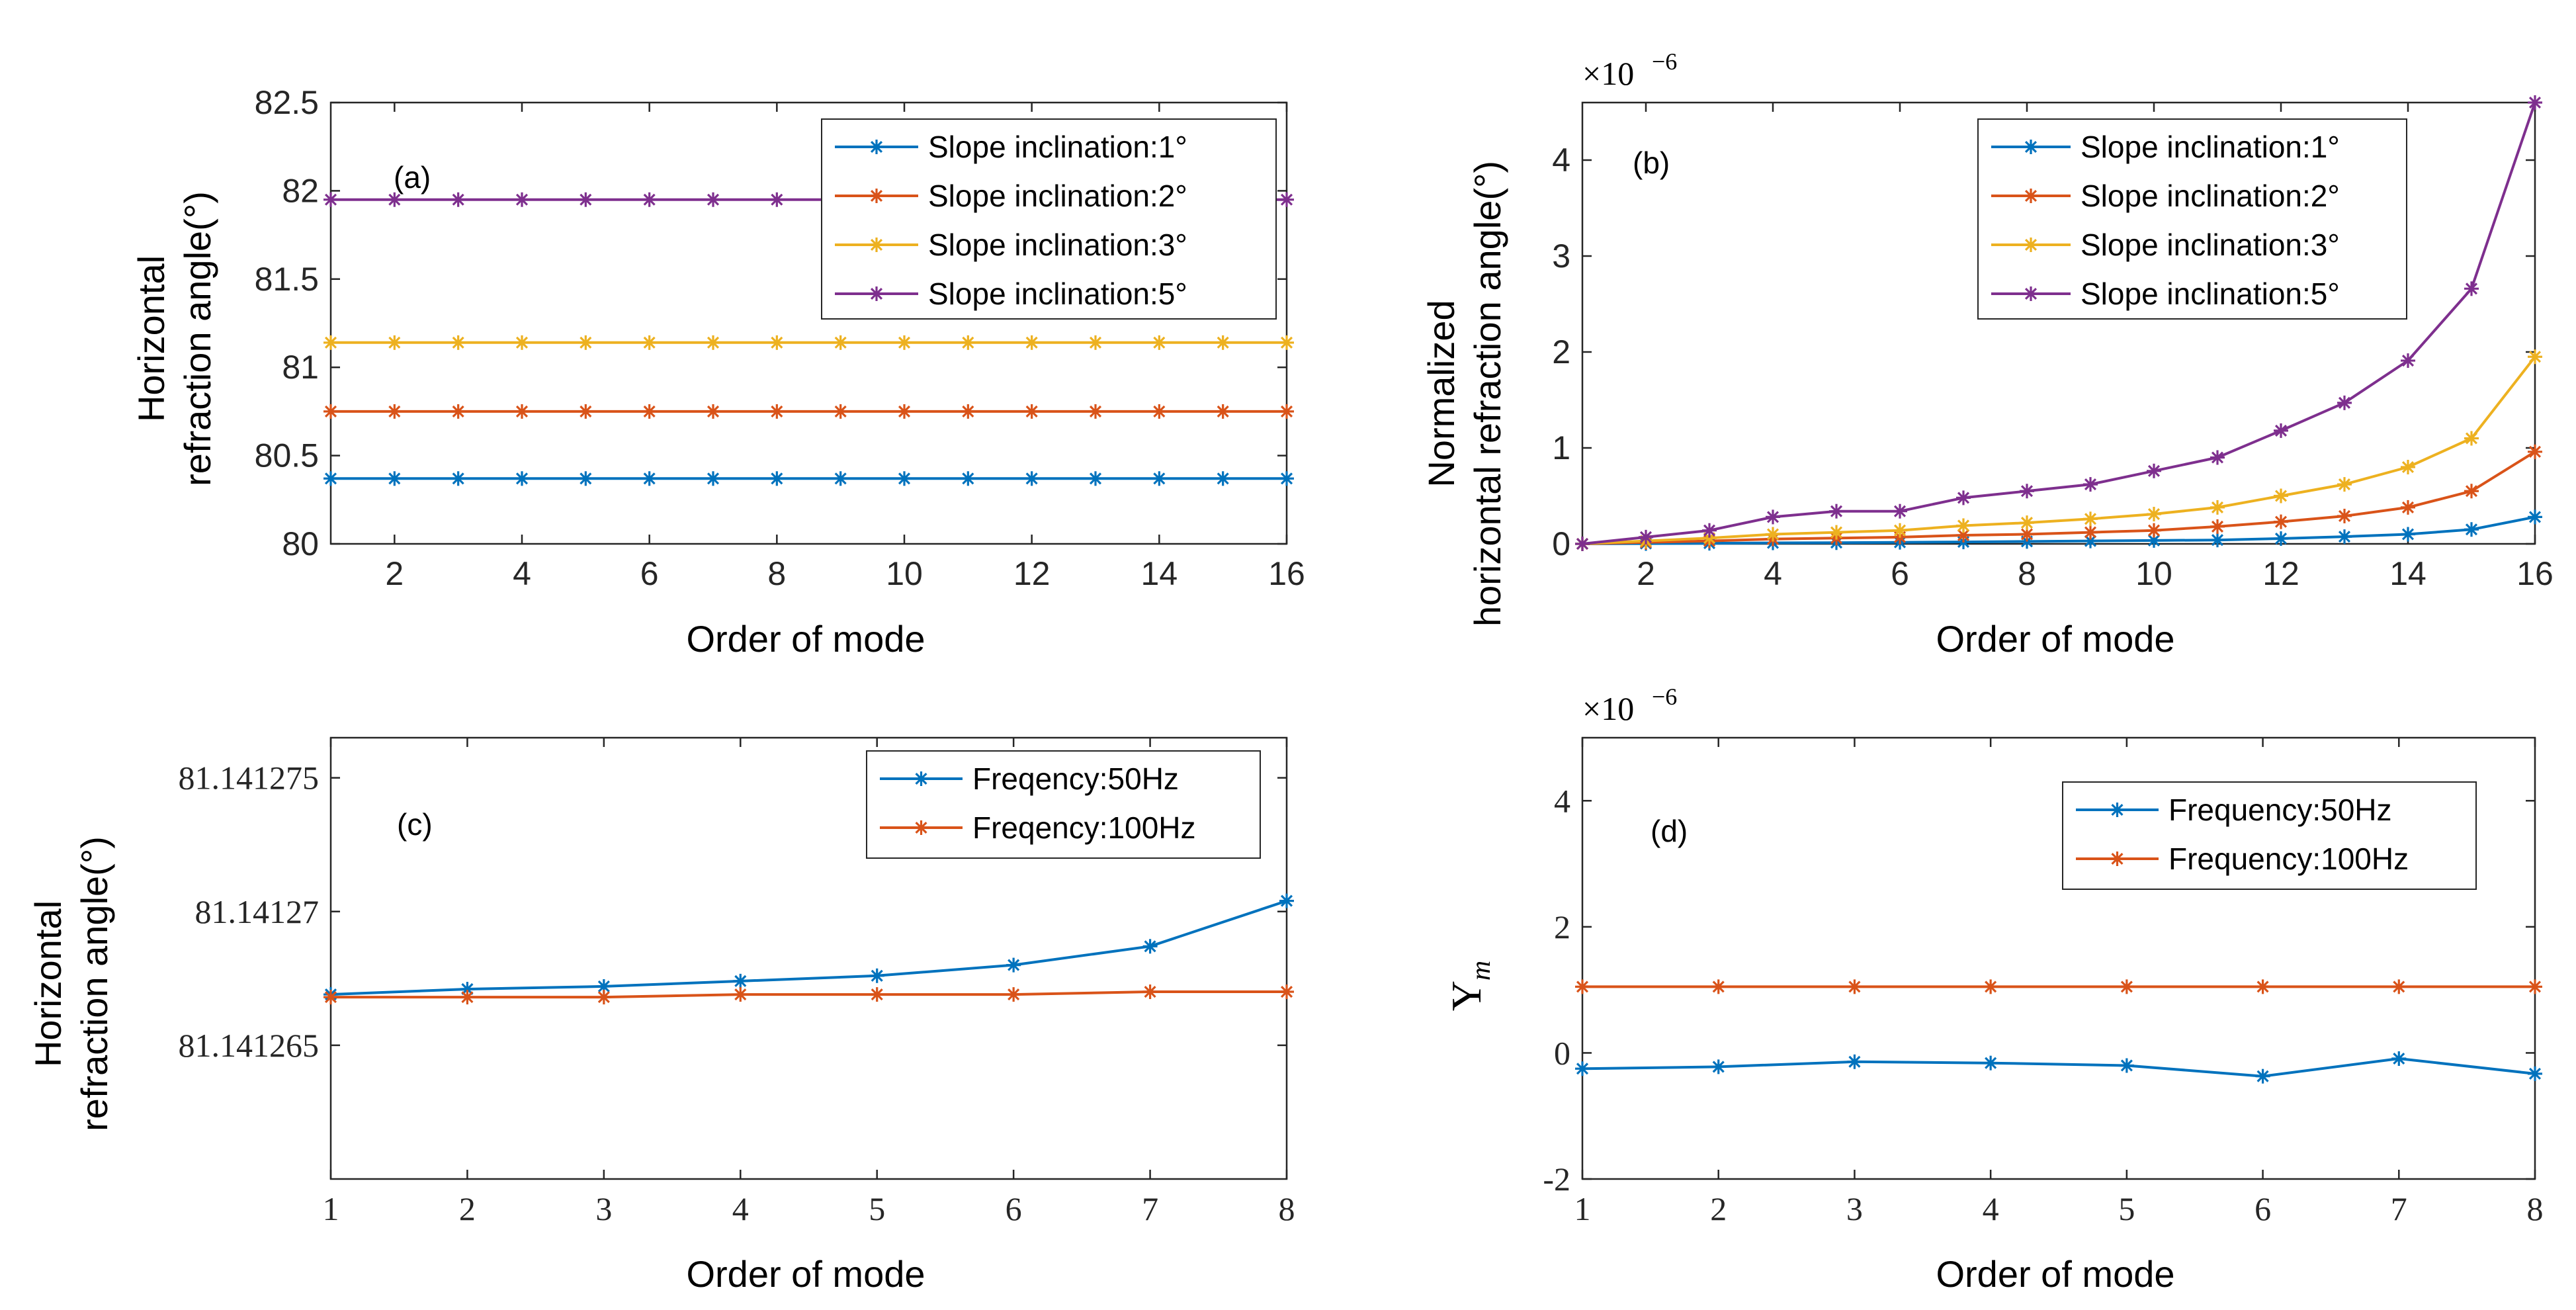 This screenshot has height=1310, width=2576. What do you see at coordinates (1469, 987) in the screenshot?
I see `panel-d-ylabel: Υm` at bounding box center [1469, 987].